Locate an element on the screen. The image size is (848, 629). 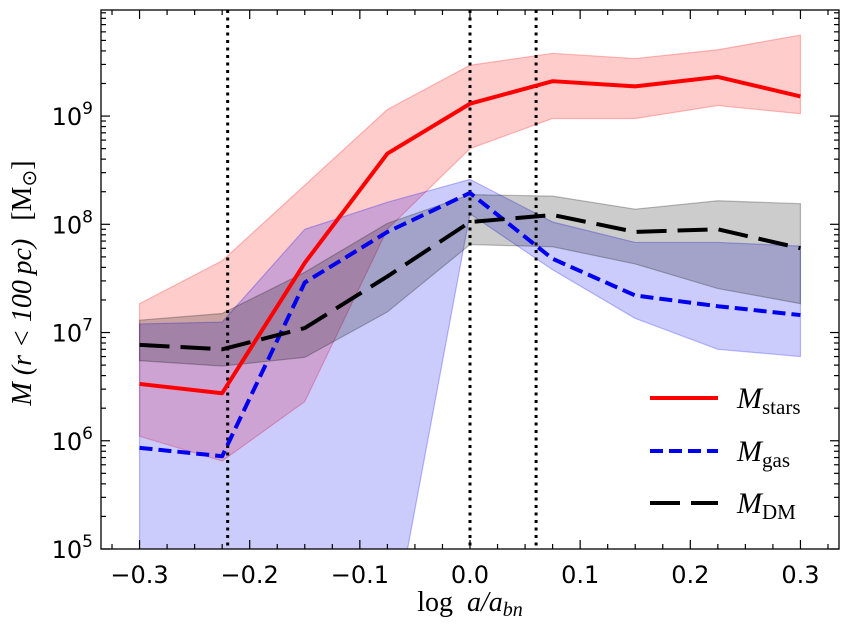
y-tick-label: 10⁸ is located at coordinates (72, 223).